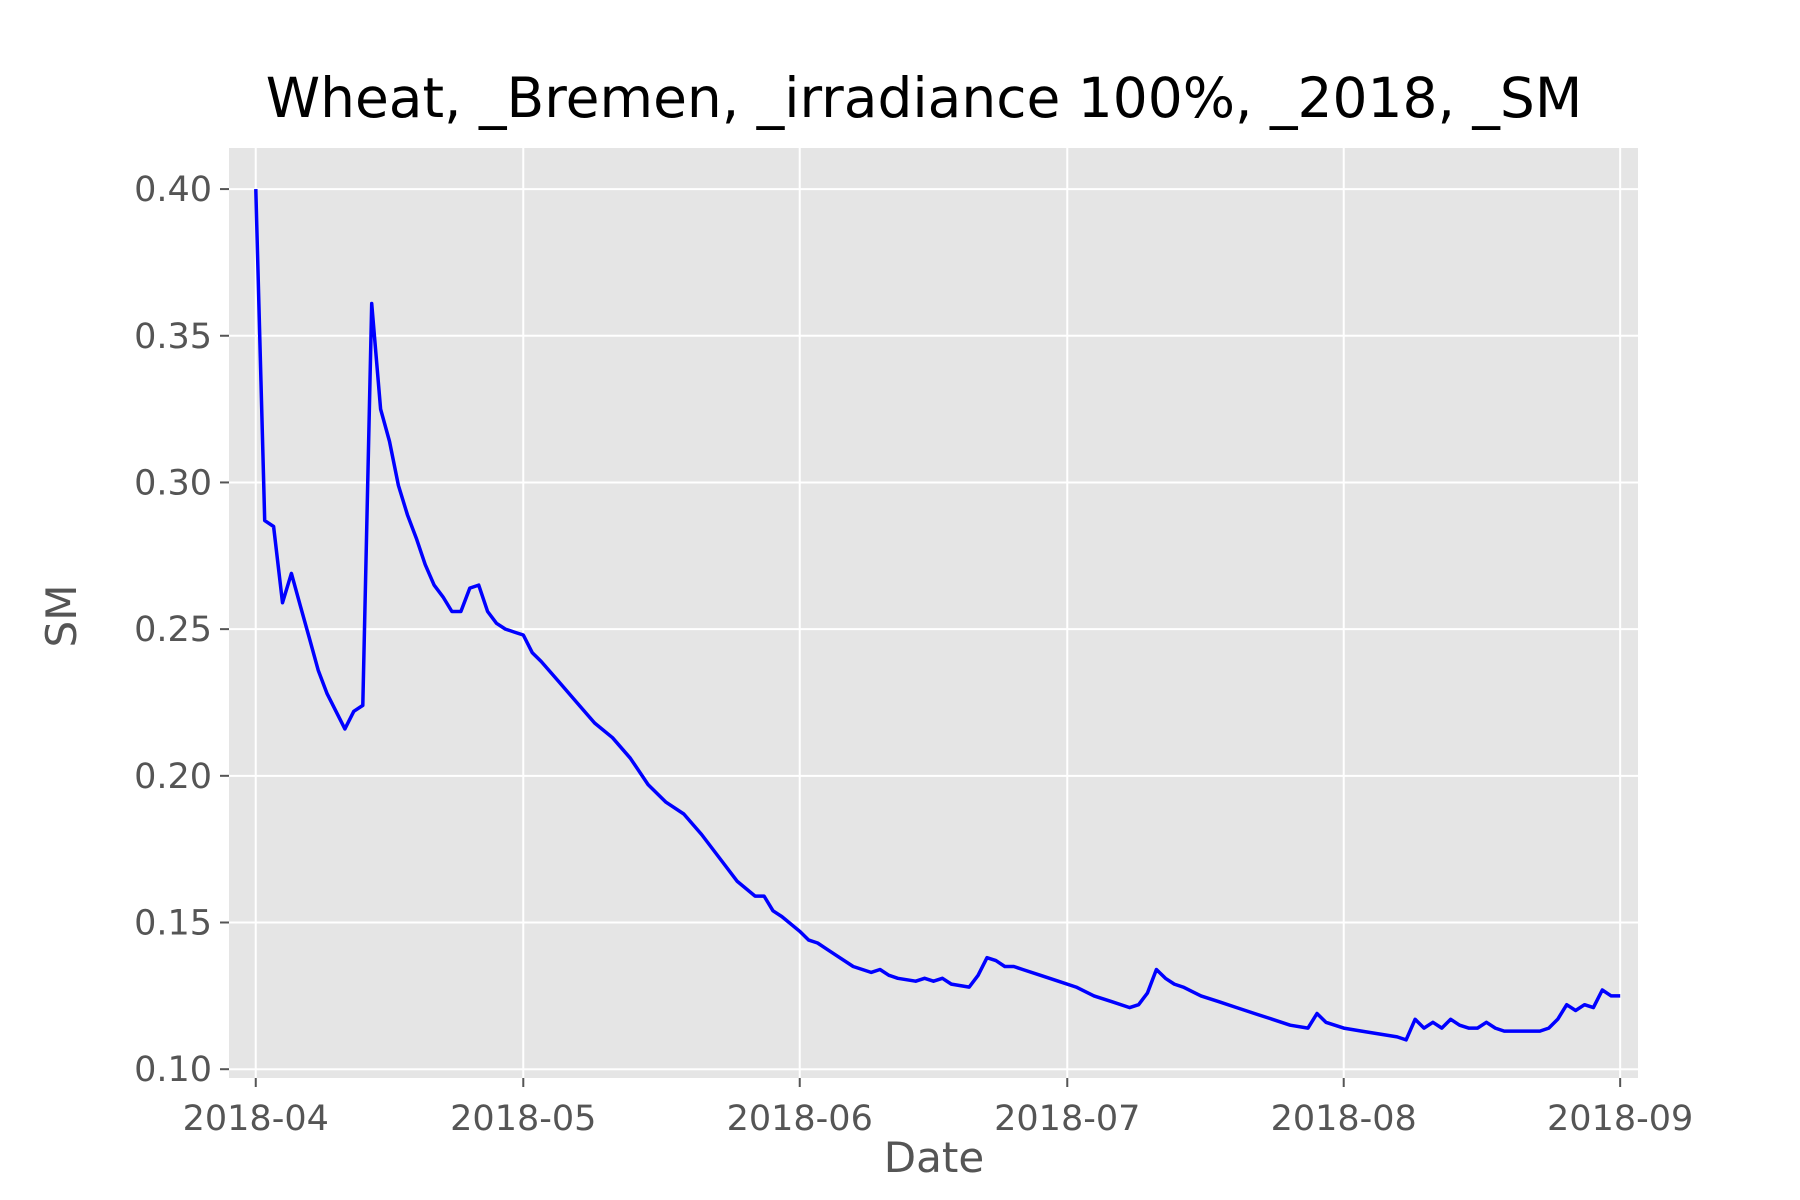  Describe the element at coordinates (173, 777) in the screenshot. I see `y-tick-label: 0.20` at that location.